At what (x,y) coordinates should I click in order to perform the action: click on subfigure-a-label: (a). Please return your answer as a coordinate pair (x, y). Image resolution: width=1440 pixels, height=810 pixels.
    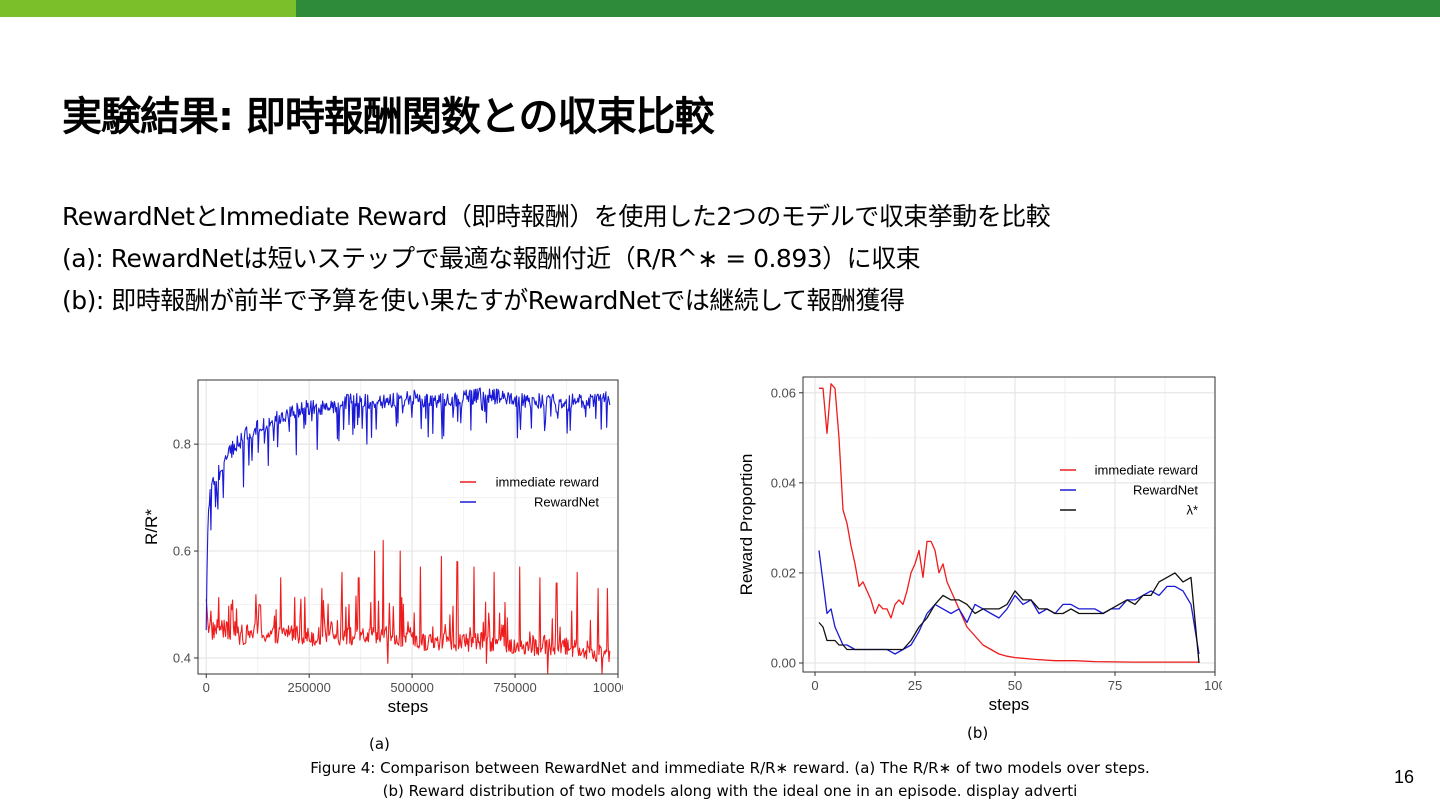
    Looking at the image, I should click on (379, 744).